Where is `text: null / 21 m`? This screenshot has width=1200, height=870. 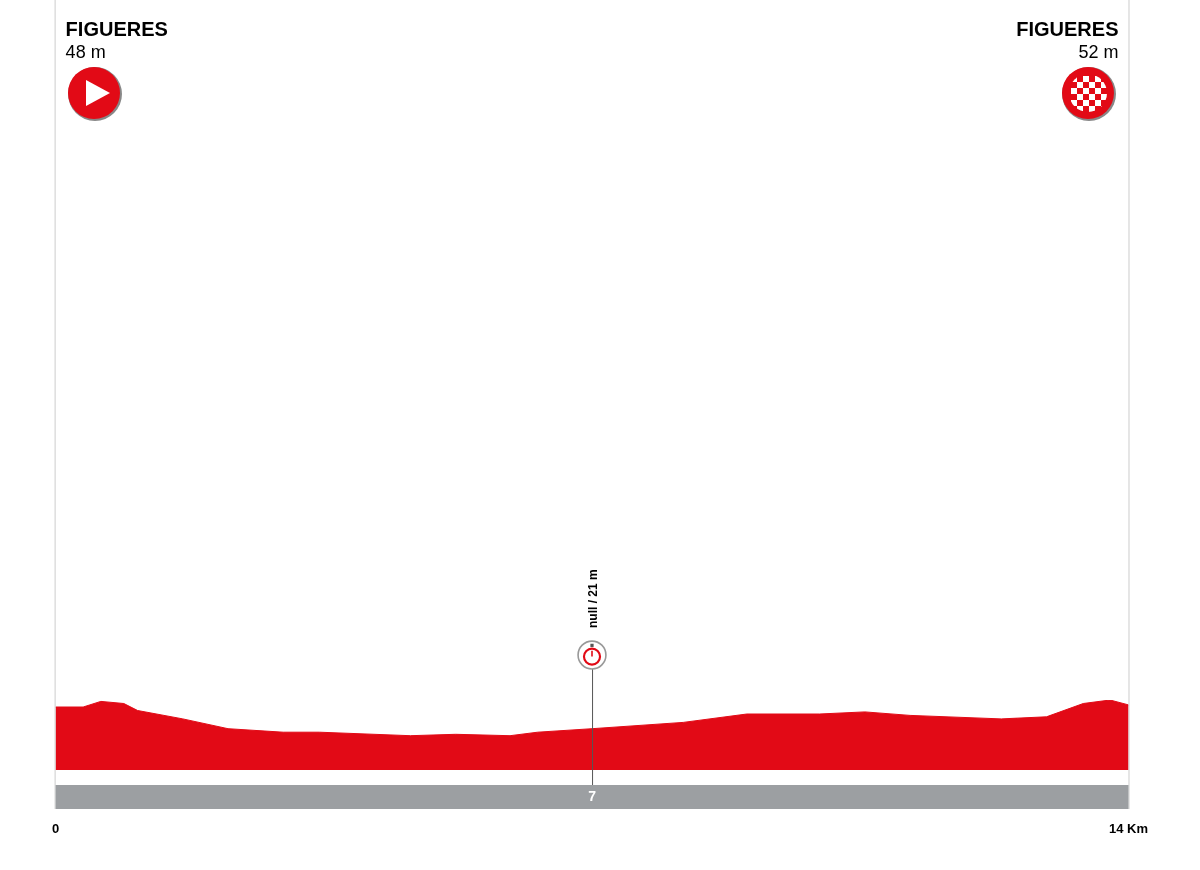
text: null / 21 m is located at coordinates (593, 598).